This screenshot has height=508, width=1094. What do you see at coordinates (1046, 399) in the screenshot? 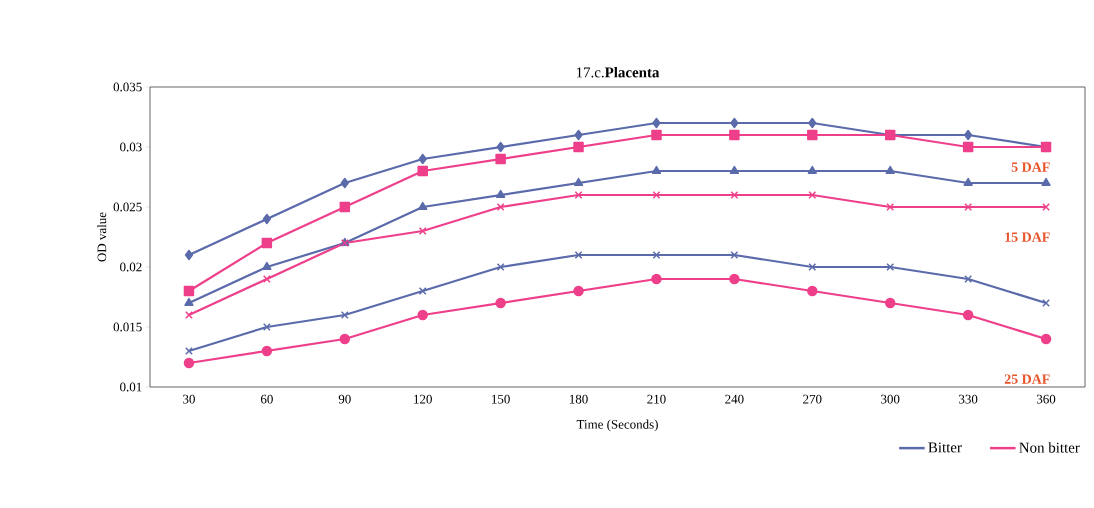
I see `x-tick-label: 360` at bounding box center [1046, 399].